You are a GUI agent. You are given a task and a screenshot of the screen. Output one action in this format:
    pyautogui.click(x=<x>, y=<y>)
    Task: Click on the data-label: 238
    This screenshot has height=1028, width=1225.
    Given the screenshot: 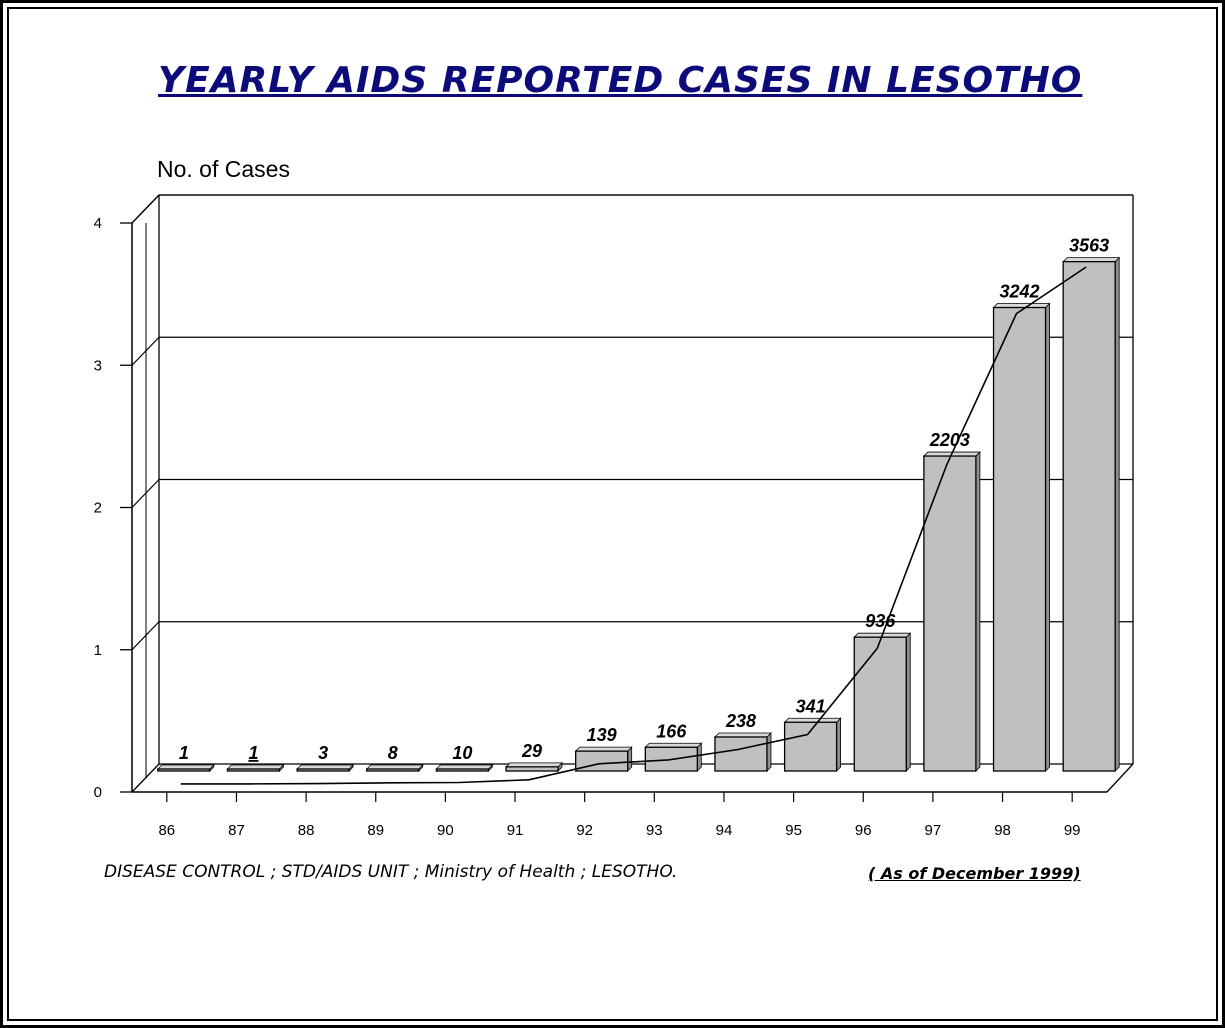 What is the action you would take?
    pyautogui.click(x=740, y=721)
    